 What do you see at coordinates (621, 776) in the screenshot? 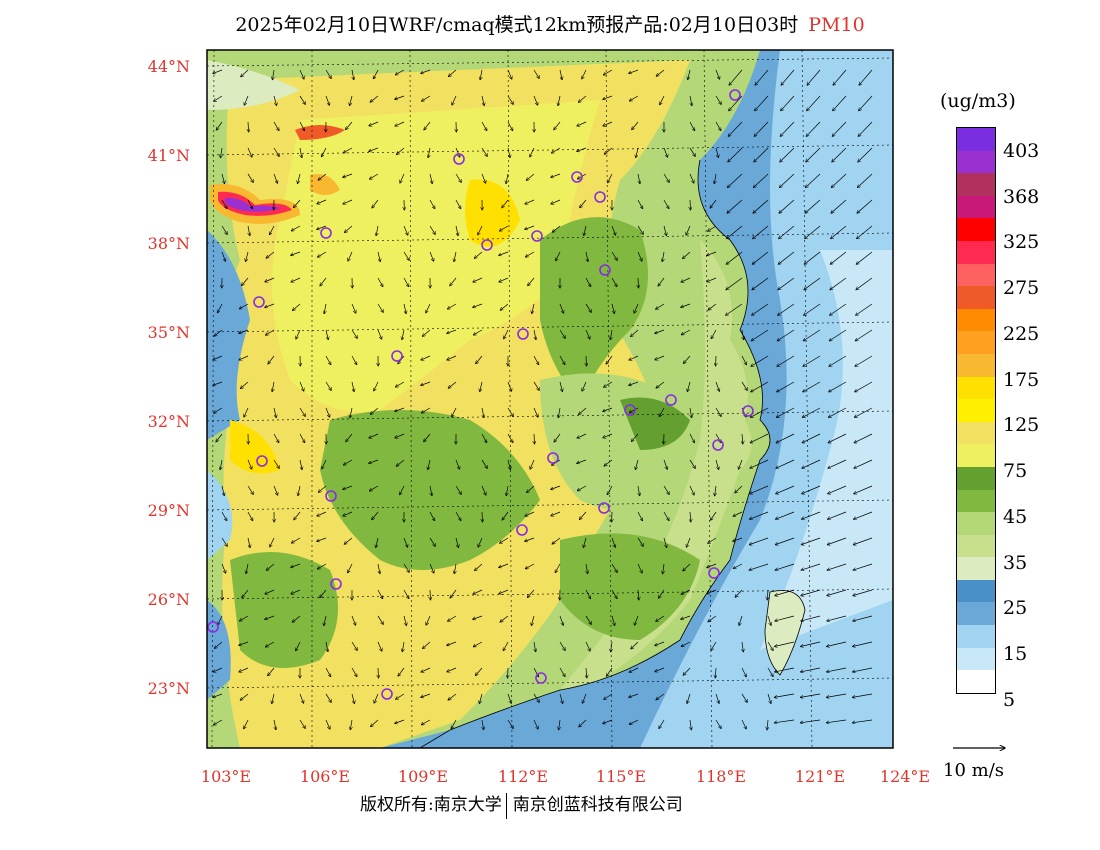
I see `lon-label: 115°E` at bounding box center [621, 776].